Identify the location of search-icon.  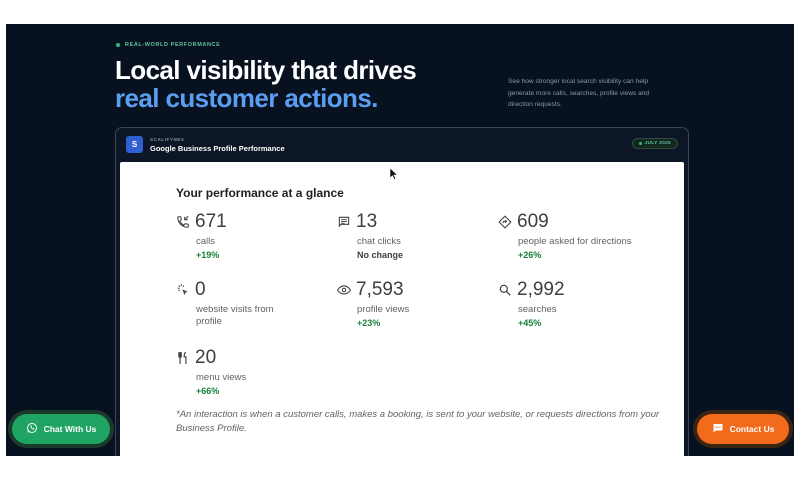
(505, 290).